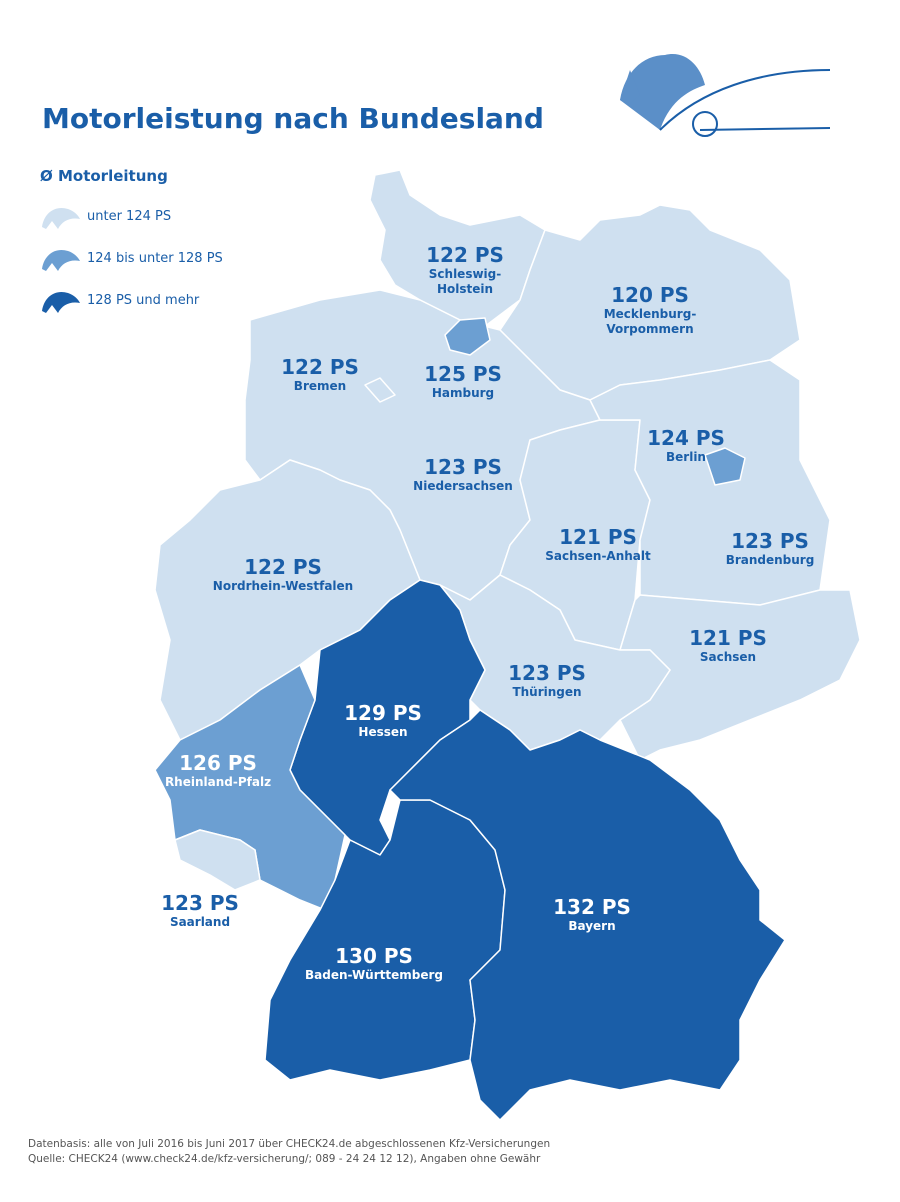 This screenshot has height=1202, width=900. What do you see at coordinates (591, 926) in the screenshot?
I see `state-name: Bayern` at bounding box center [591, 926].